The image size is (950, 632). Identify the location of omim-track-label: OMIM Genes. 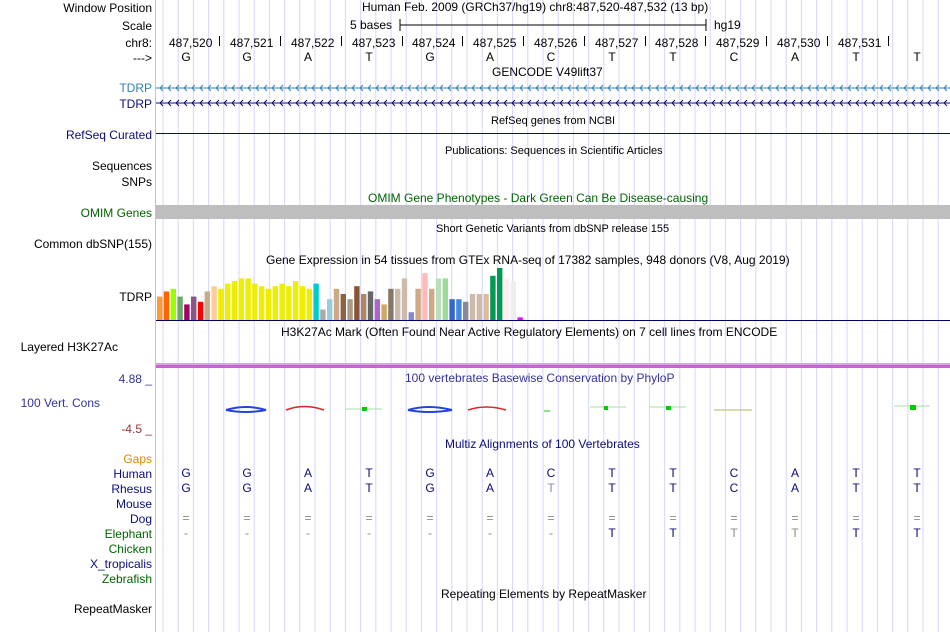
(116, 213).